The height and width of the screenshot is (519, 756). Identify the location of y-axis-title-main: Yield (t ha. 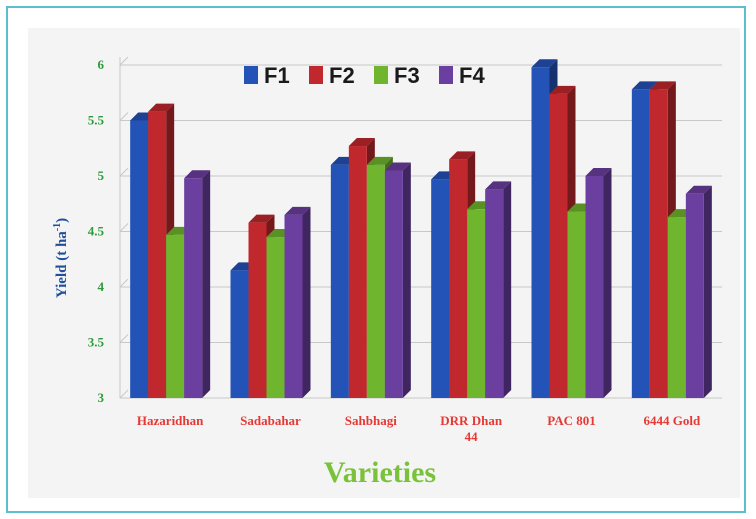
(62, 264).